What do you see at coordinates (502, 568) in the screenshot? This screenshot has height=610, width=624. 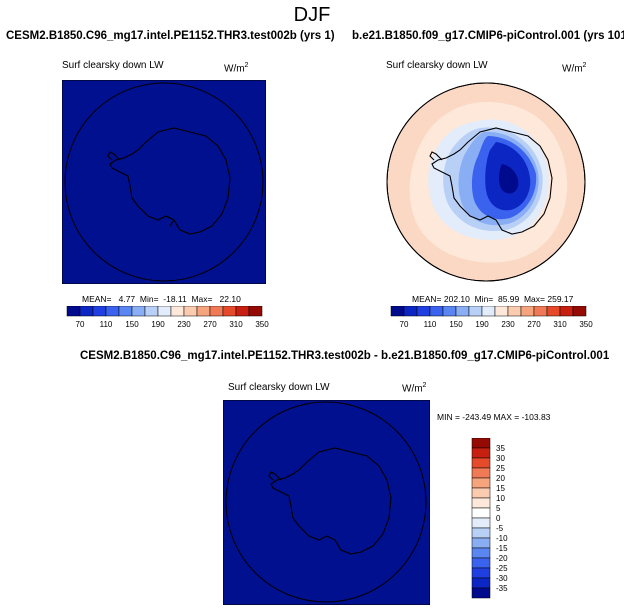 I see `diff-colorbar-tick-label: -25` at bounding box center [502, 568].